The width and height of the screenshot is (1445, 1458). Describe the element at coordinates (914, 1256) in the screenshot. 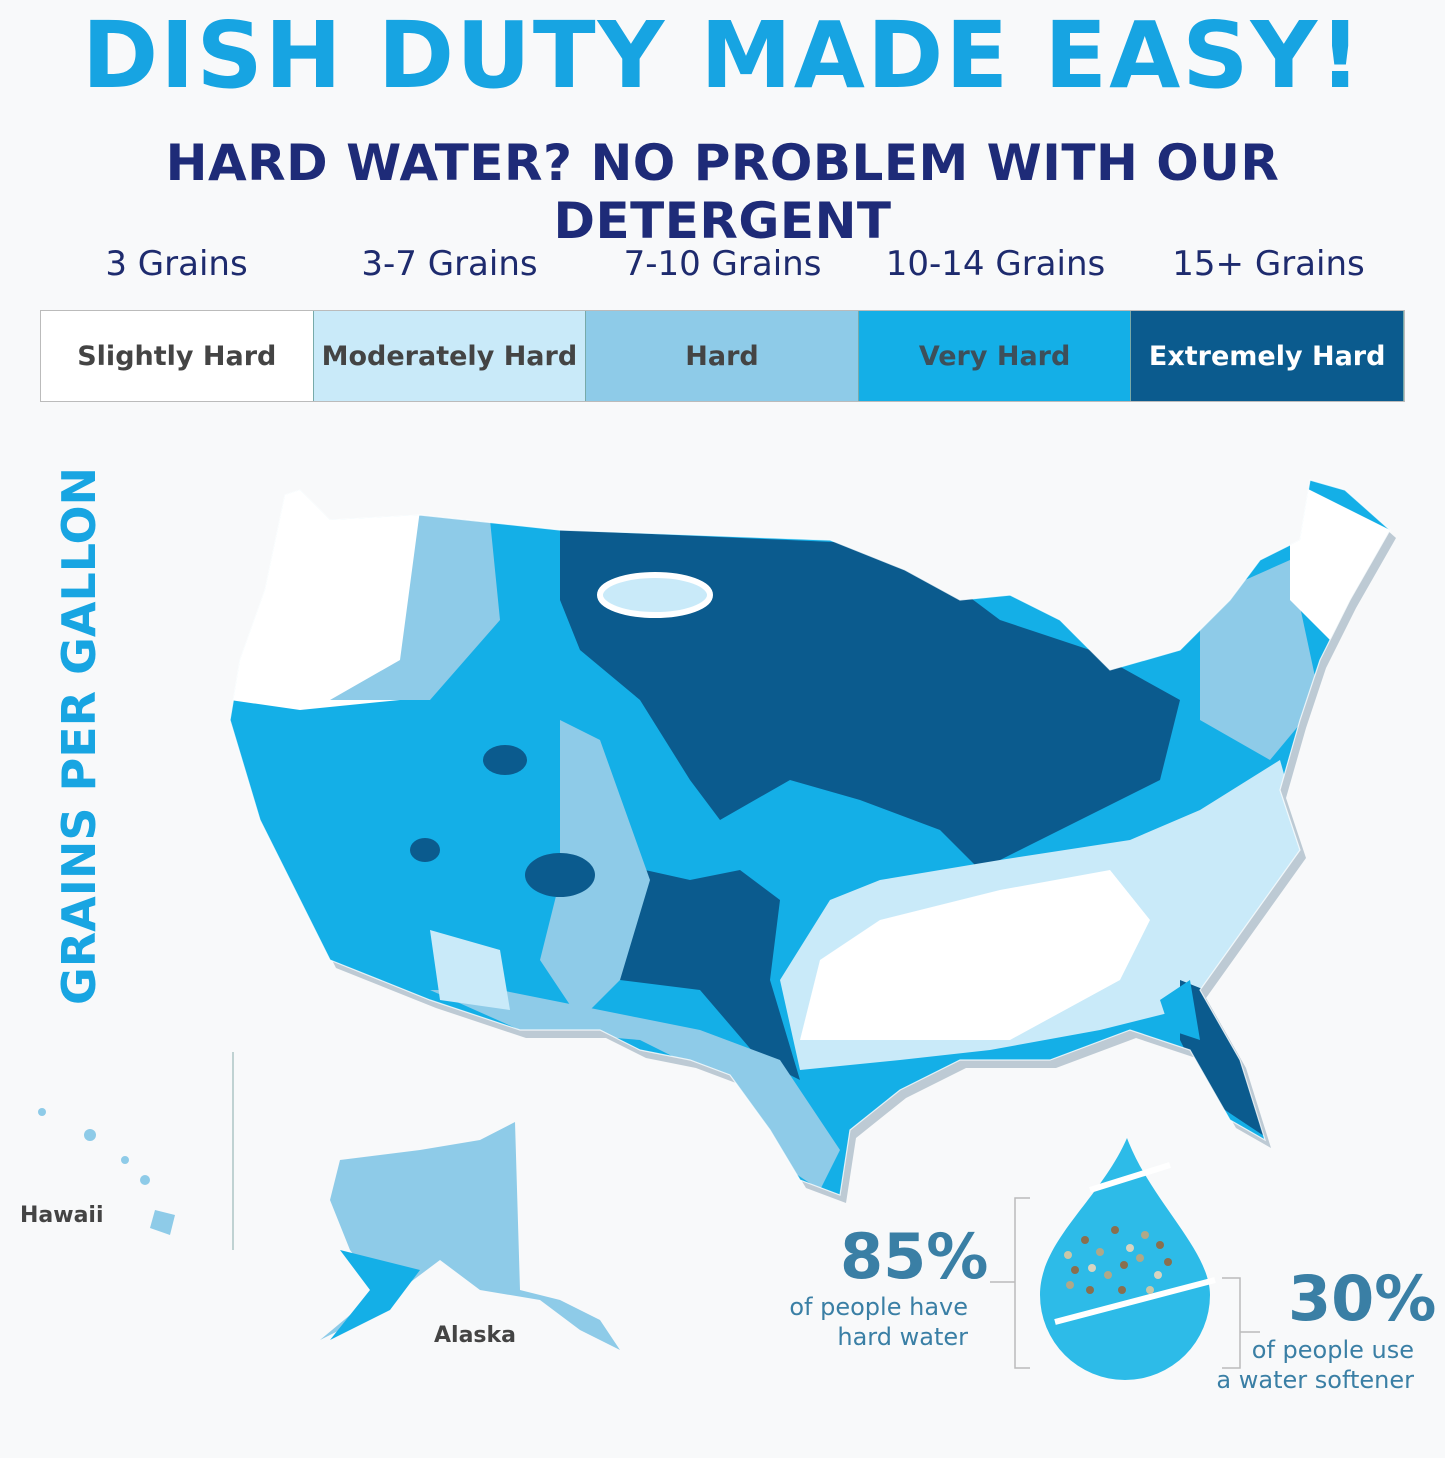

I see `stat-value-hard-water: 85%` at that location.